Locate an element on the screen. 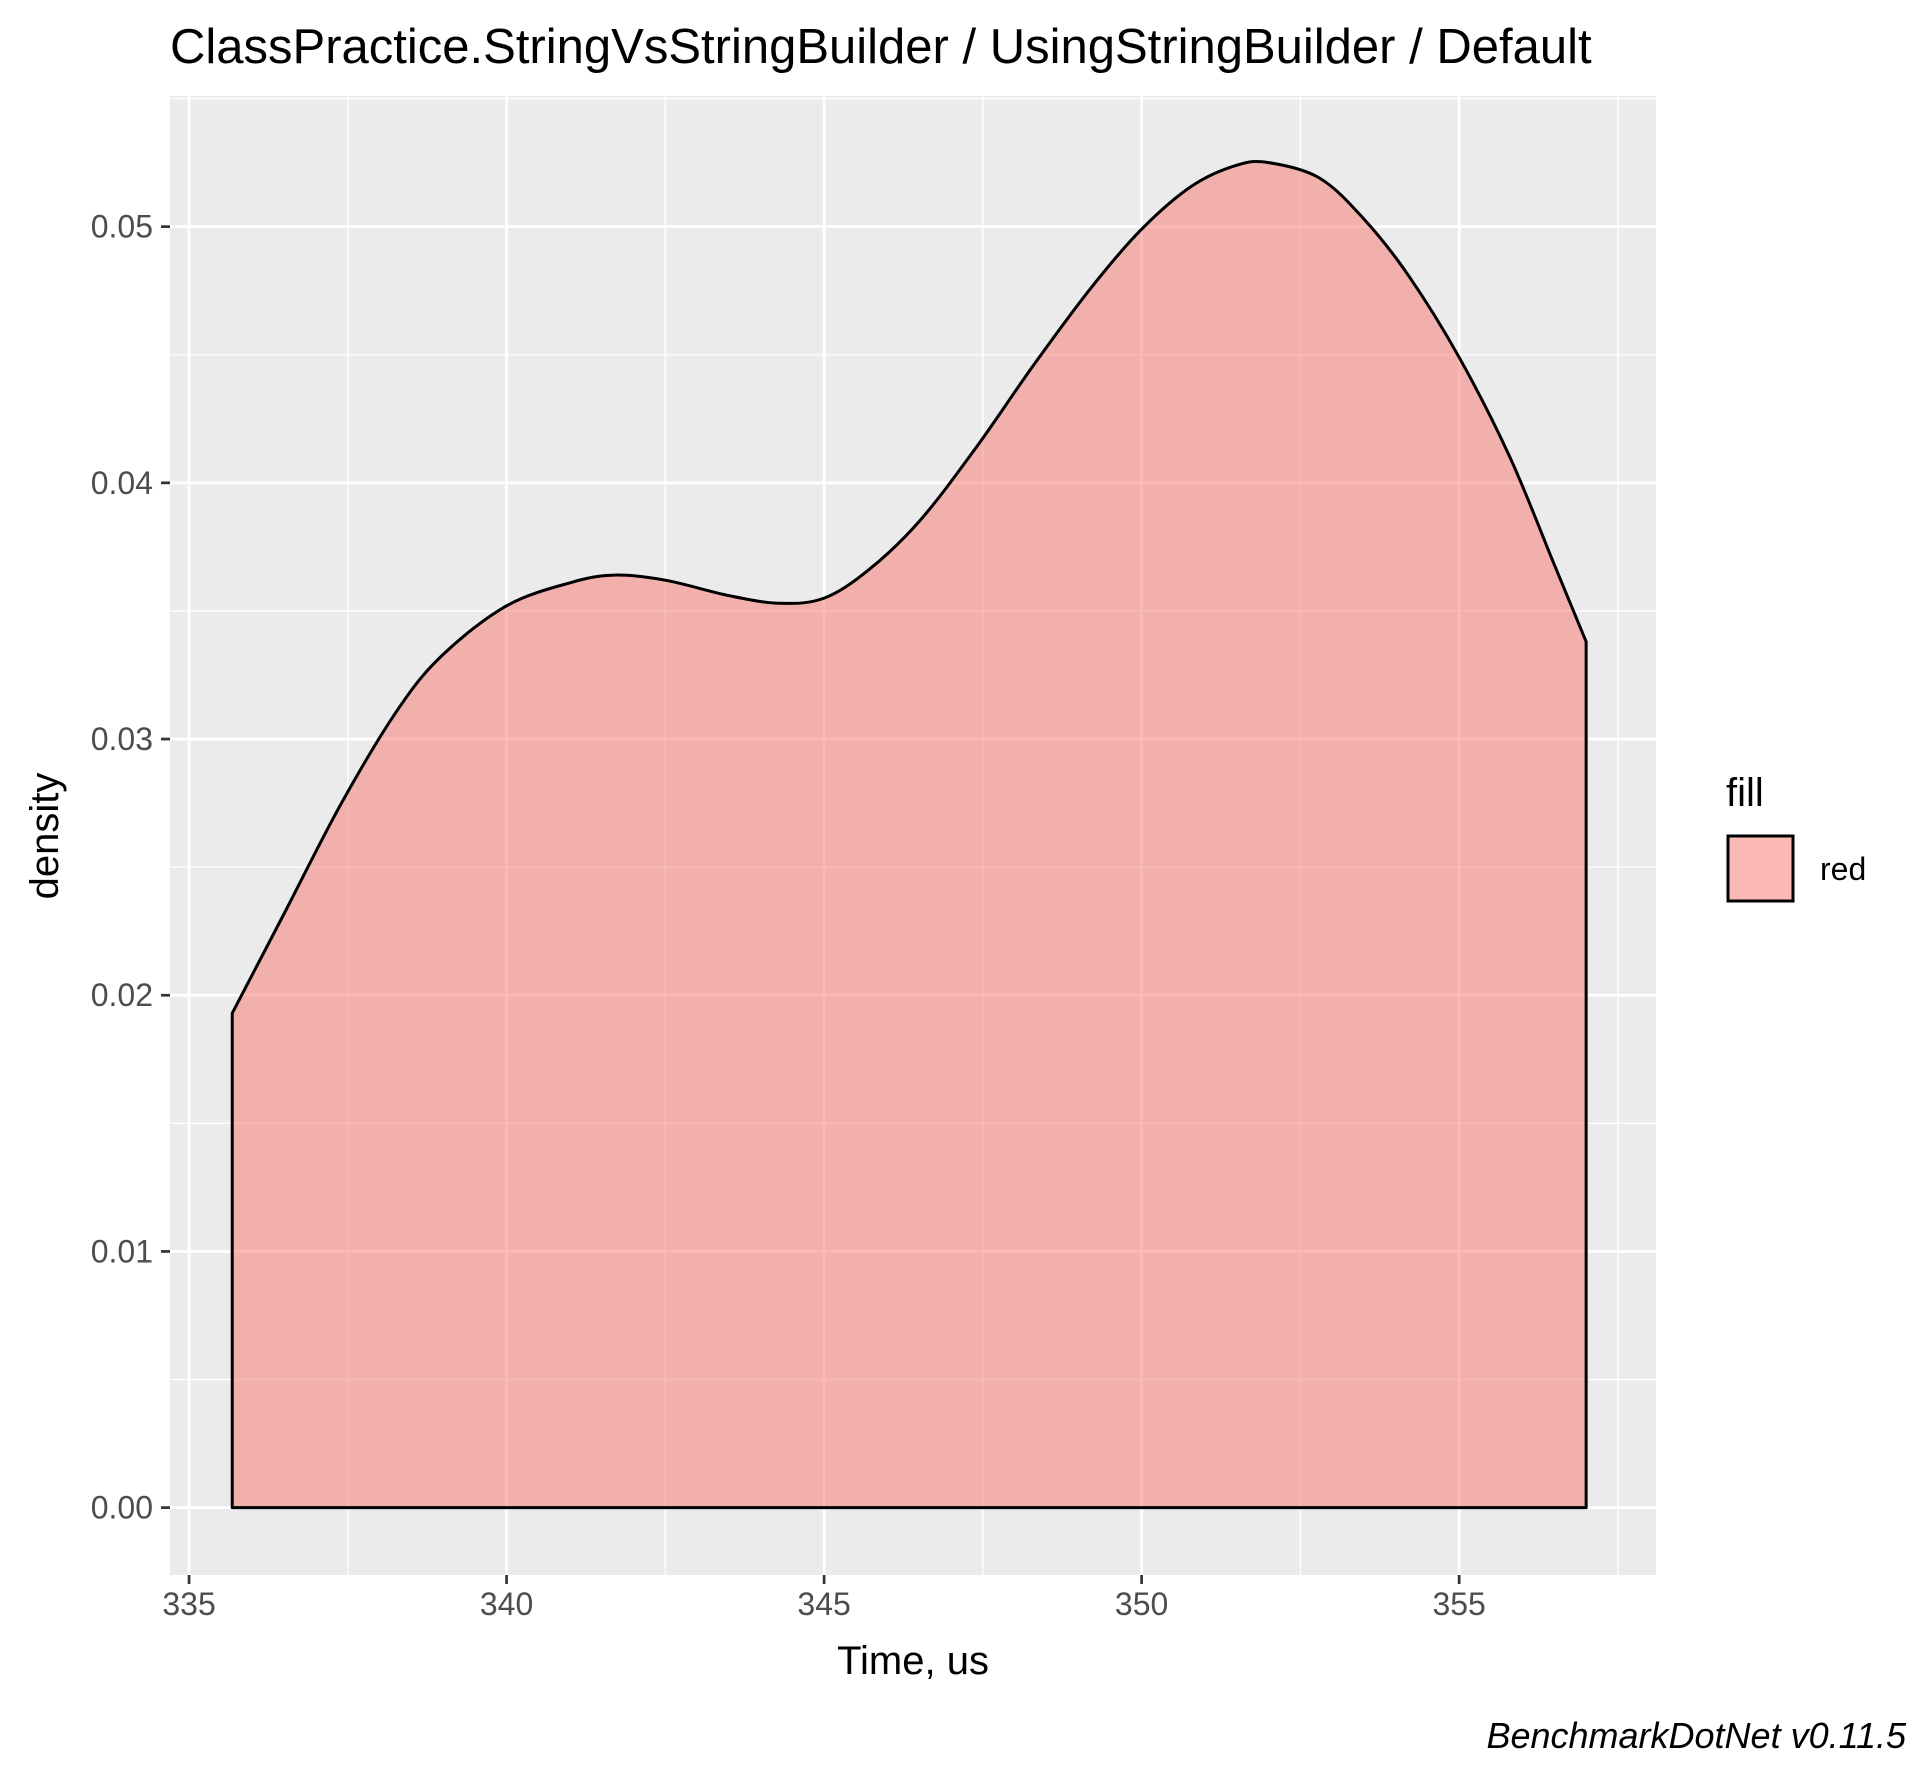  legend-label-red: red is located at coordinates (1843, 869).